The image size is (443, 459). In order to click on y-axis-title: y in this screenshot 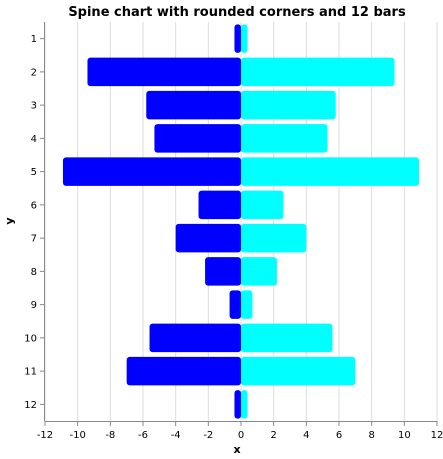, I will do `click(9, 220)`.